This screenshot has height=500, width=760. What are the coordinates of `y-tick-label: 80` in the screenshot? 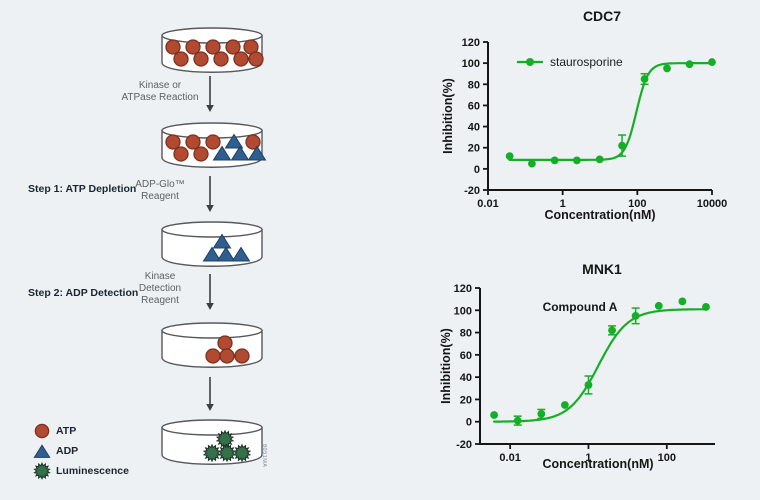 It's located at (466, 334).